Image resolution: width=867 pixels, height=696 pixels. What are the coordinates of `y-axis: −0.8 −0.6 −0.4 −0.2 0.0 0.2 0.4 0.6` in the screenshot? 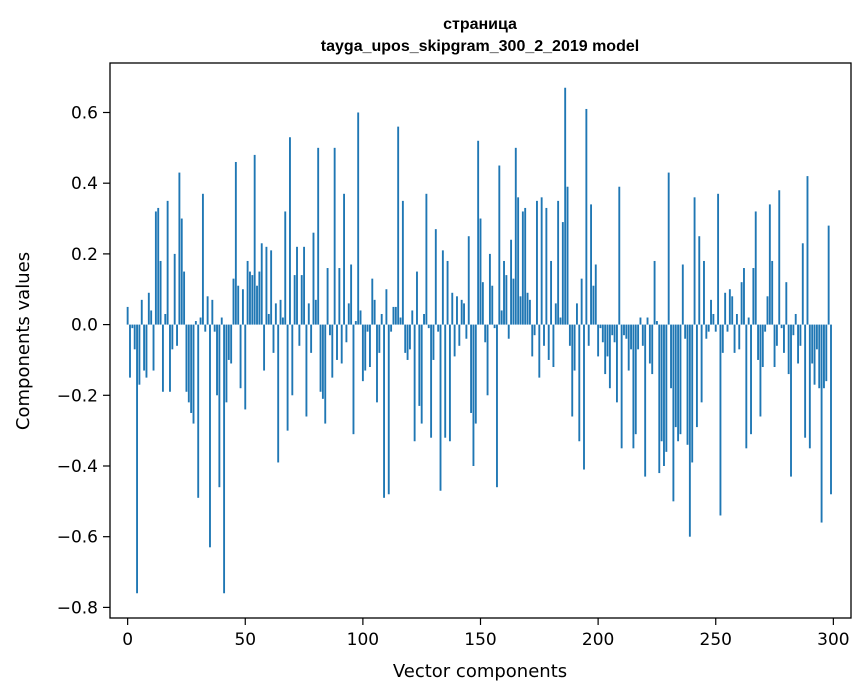 It's located at (83, 360).